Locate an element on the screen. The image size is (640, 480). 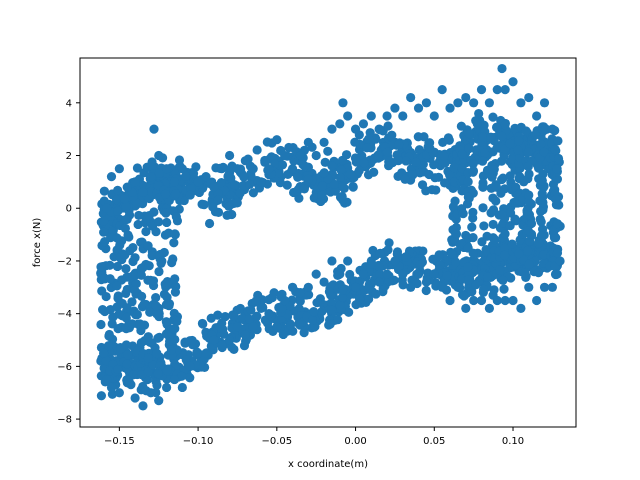
y-tick-label: −4 is located at coordinates (64, 314).